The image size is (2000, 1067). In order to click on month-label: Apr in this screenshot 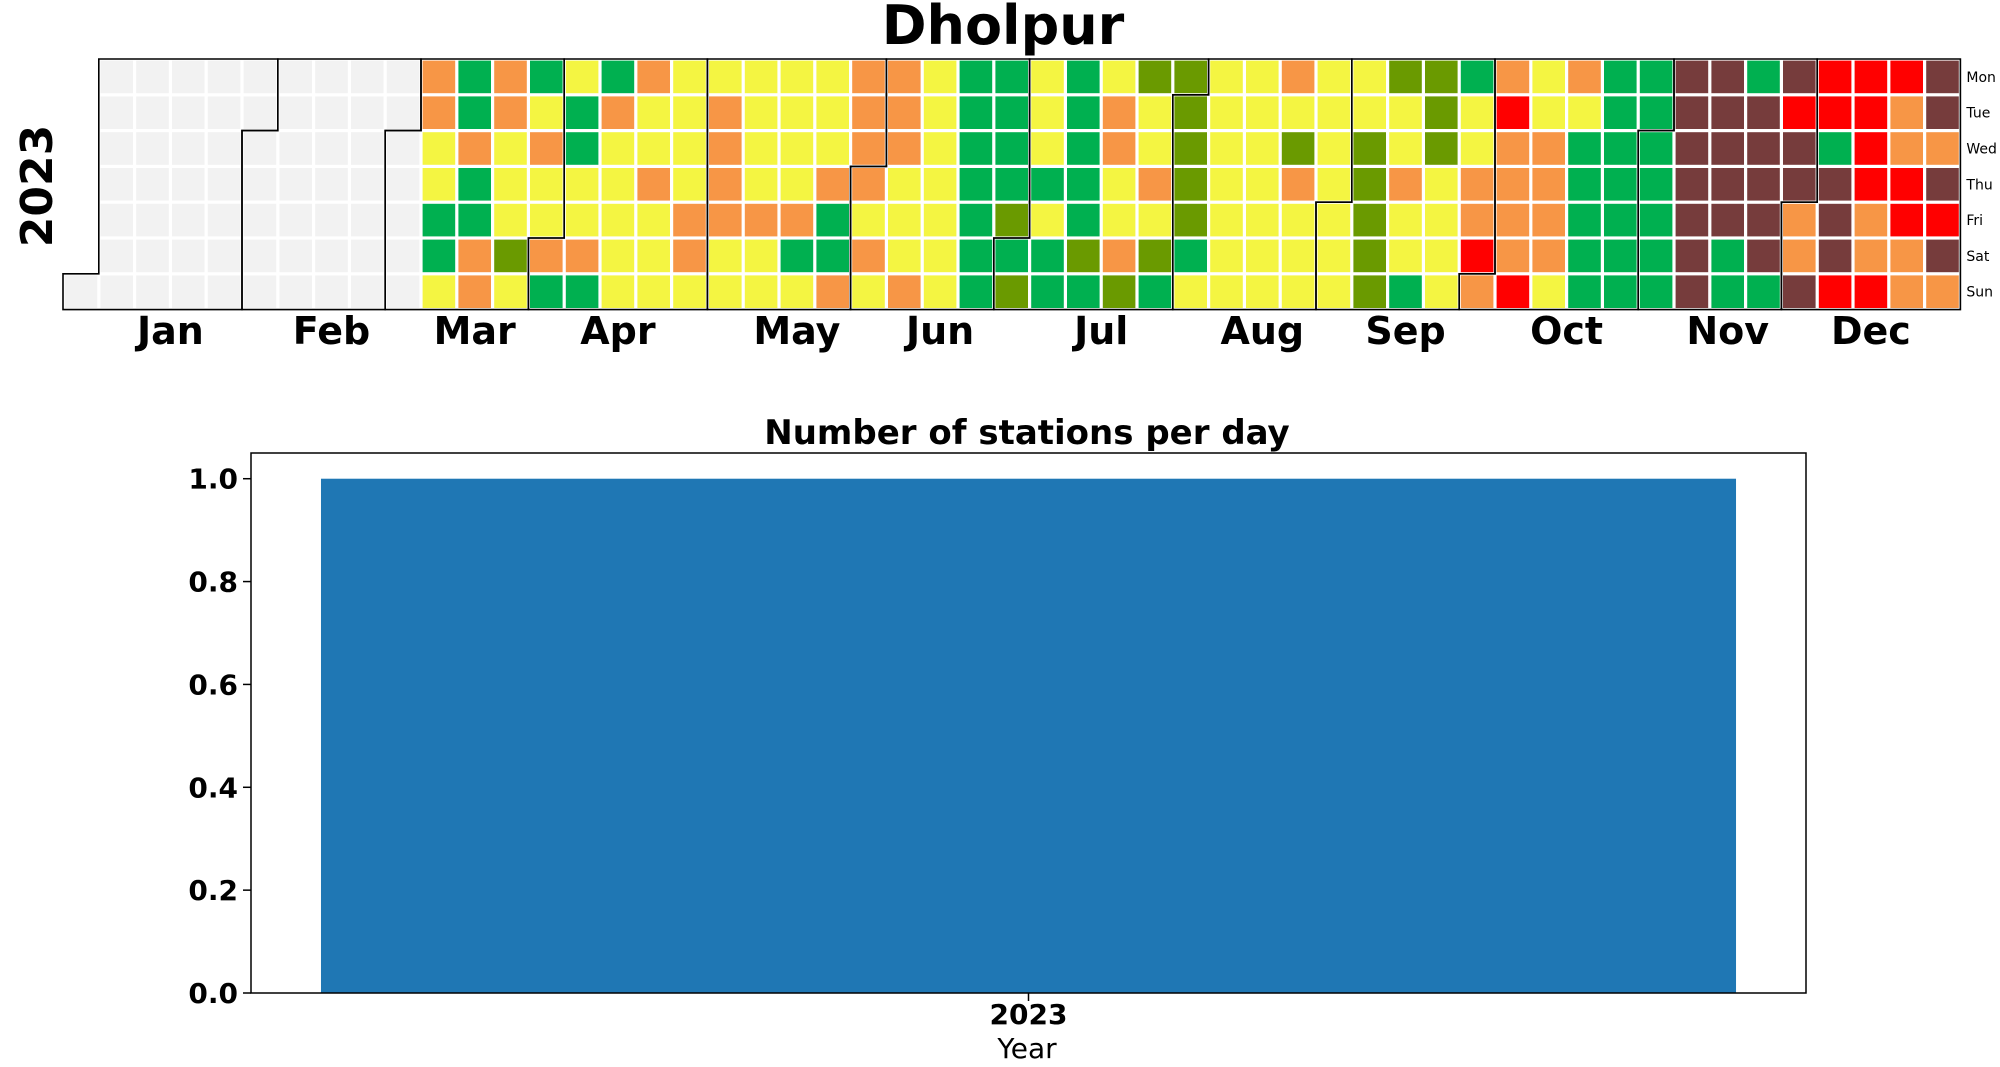, I will do `click(618, 331)`.